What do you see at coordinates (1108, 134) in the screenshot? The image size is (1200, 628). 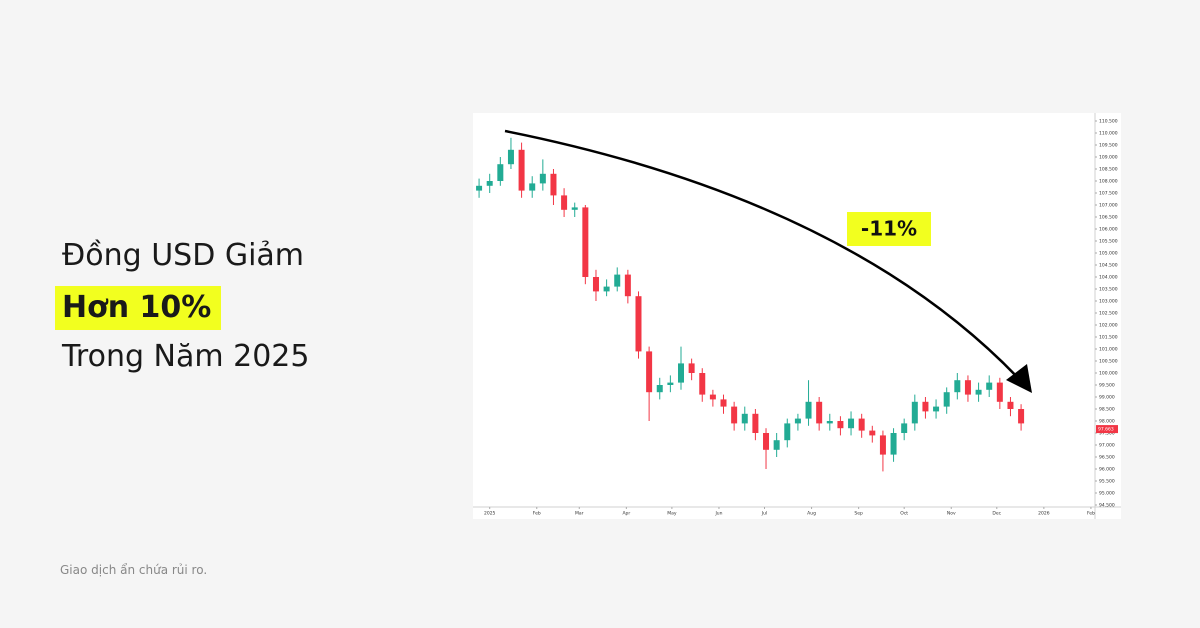 I see `y-tick-label: 110.000` at bounding box center [1108, 134].